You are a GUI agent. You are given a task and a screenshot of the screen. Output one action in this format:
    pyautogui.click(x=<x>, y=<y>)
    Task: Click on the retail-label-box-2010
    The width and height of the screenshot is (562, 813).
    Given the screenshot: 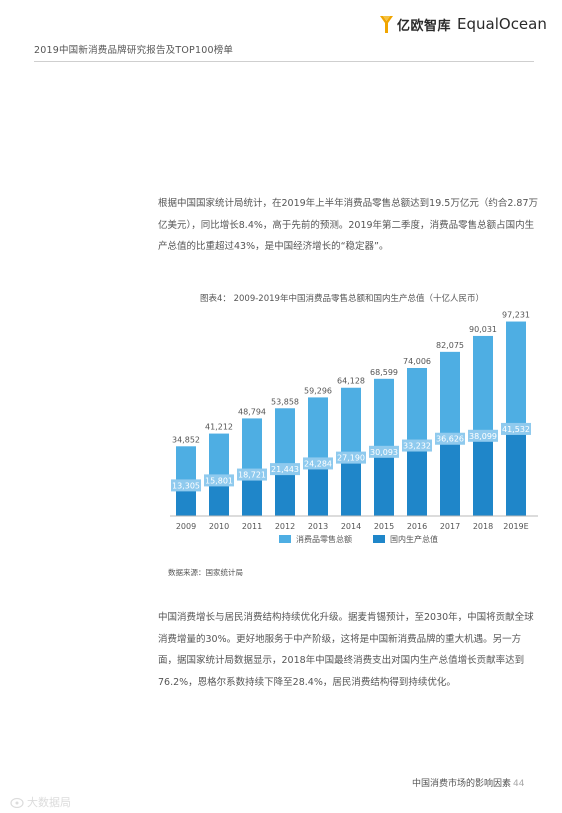 What is the action you would take?
    pyautogui.click(x=219, y=480)
    